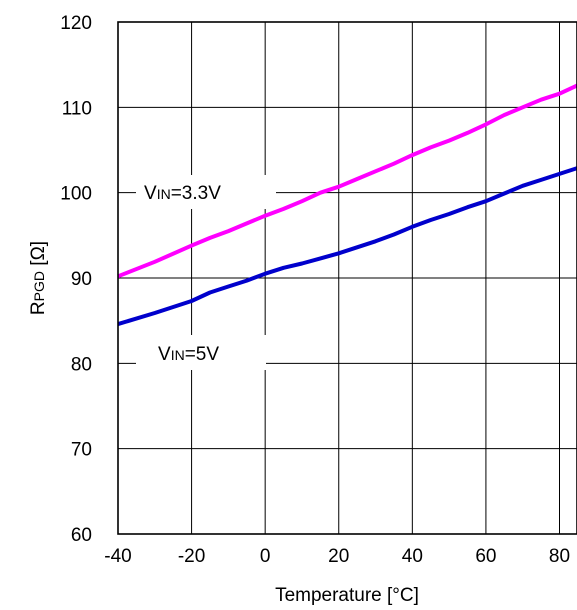  What do you see at coordinates (164, 194) in the screenshot?
I see `annotation-vin-3v3-sub: IN` at bounding box center [164, 194].